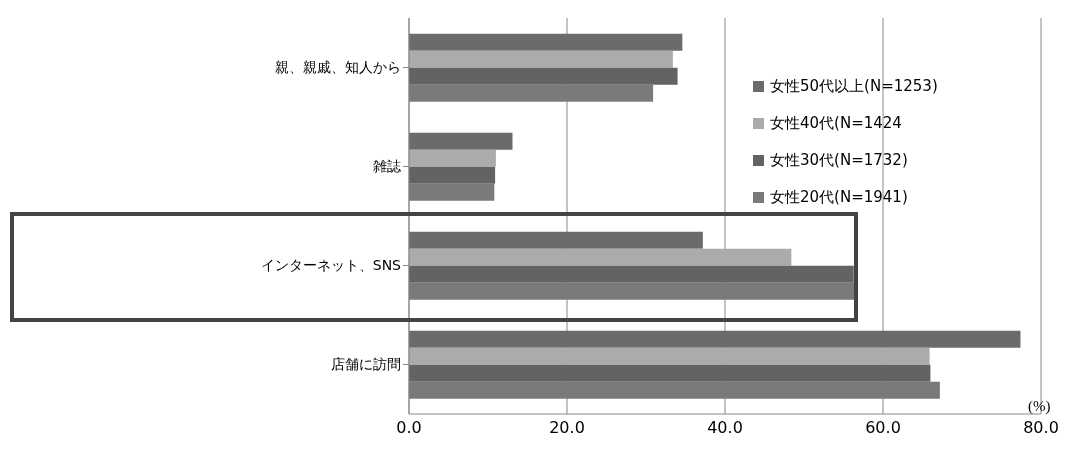 This screenshot has height=466, width=1075. Describe the element at coordinates (387, 166) in the screenshot. I see `y-tick-label: 雑誌` at that location.